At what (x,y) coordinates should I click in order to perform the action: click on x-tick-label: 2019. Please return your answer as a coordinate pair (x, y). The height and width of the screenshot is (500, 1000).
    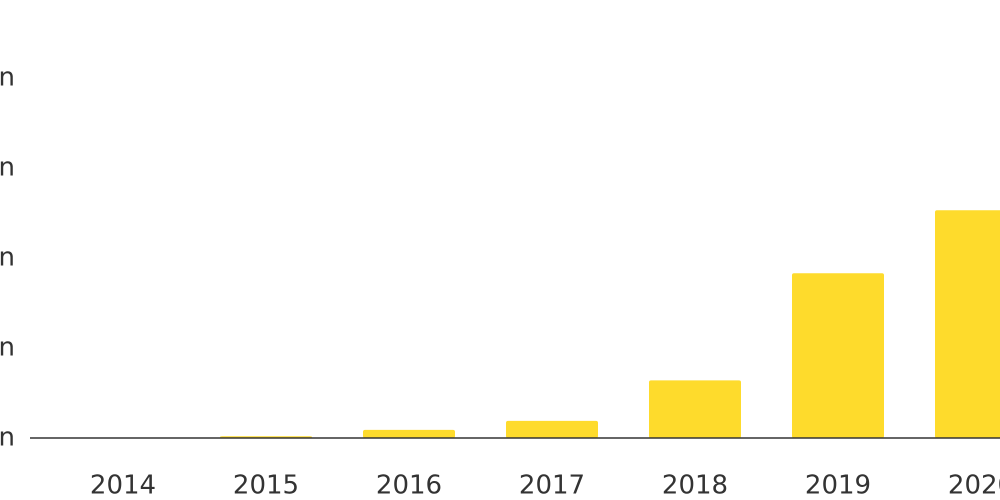
    Looking at the image, I should click on (838, 485).